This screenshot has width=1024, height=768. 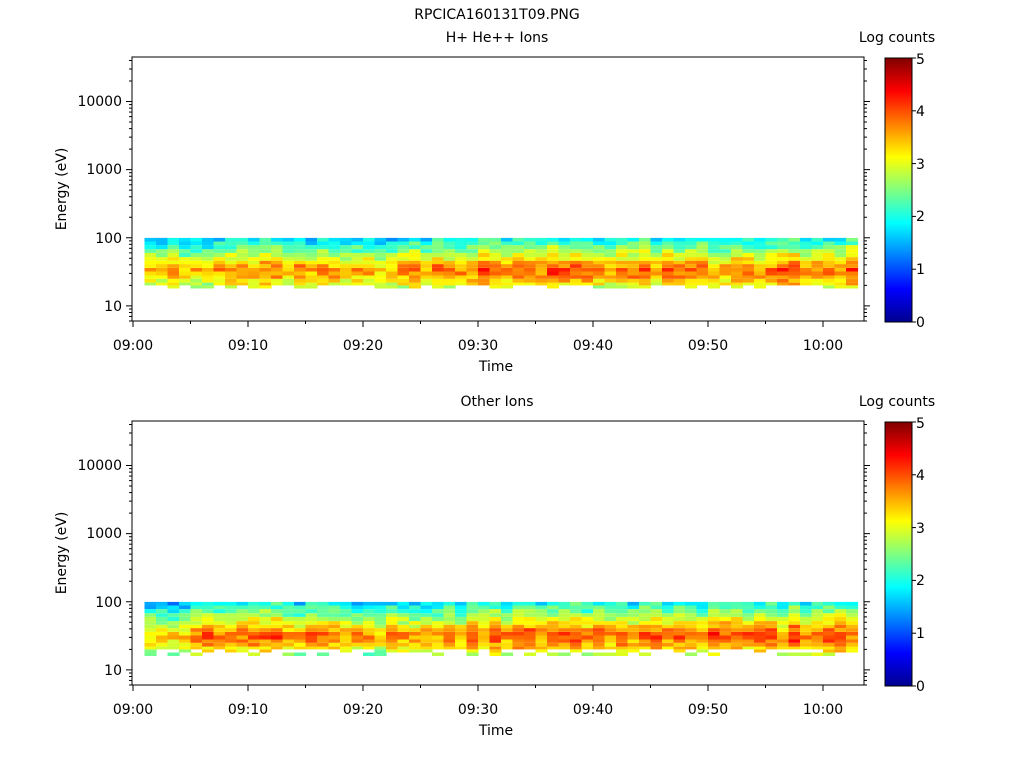 What do you see at coordinates (920, 60) in the screenshot?
I see `colorbar-tick-label: 5` at bounding box center [920, 60].